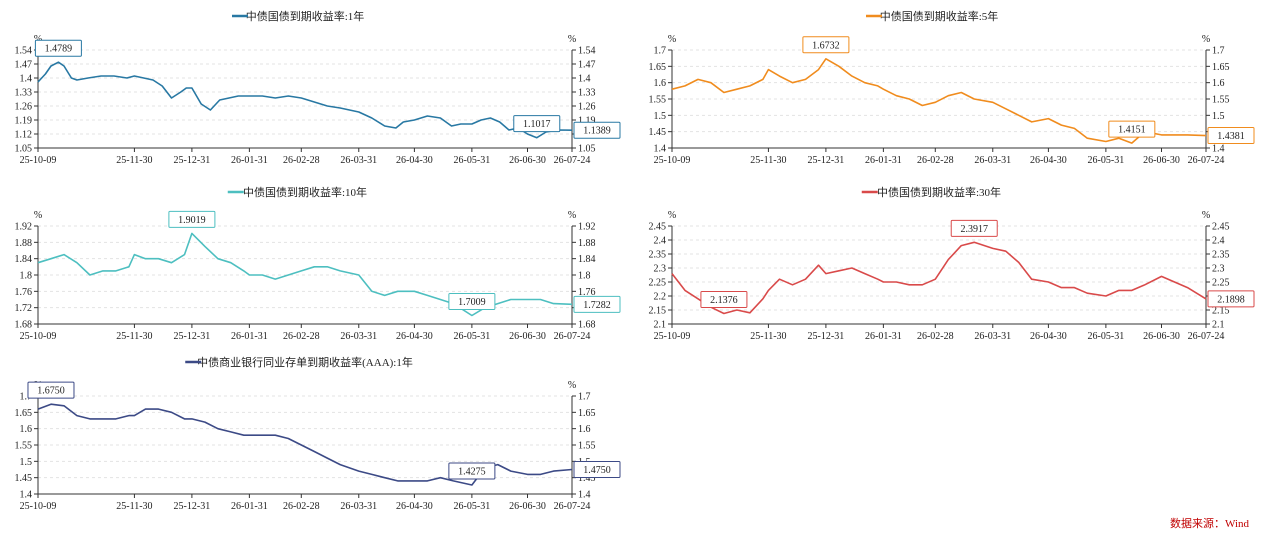 This screenshot has height=541, width=1269. What do you see at coordinates (472, 471) in the screenshot?
I see `min-label: 1.4275` at bounding box center [472, 471].